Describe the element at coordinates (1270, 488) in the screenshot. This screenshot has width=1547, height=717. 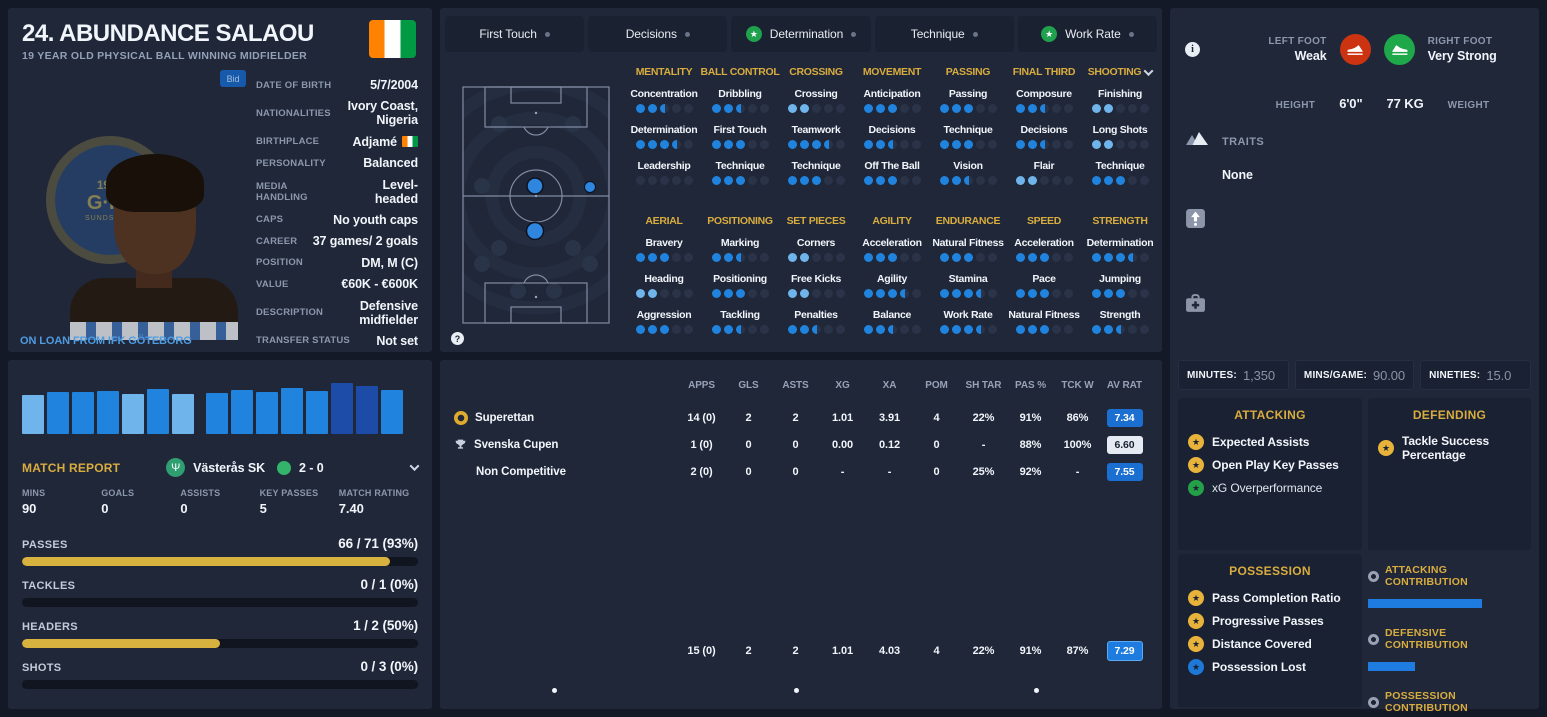
I see `stat-highlight-item: ★ xG Overperformance` at that location.